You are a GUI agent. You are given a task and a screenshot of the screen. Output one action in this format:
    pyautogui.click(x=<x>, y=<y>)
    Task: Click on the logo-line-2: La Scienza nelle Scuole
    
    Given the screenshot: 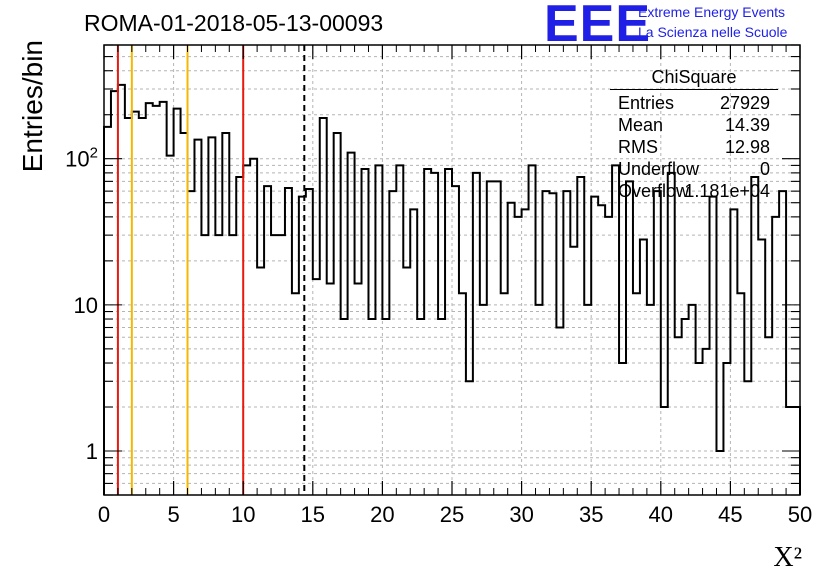 What is the action you would take?
    pyautogui.click(x=713, y=32)
    